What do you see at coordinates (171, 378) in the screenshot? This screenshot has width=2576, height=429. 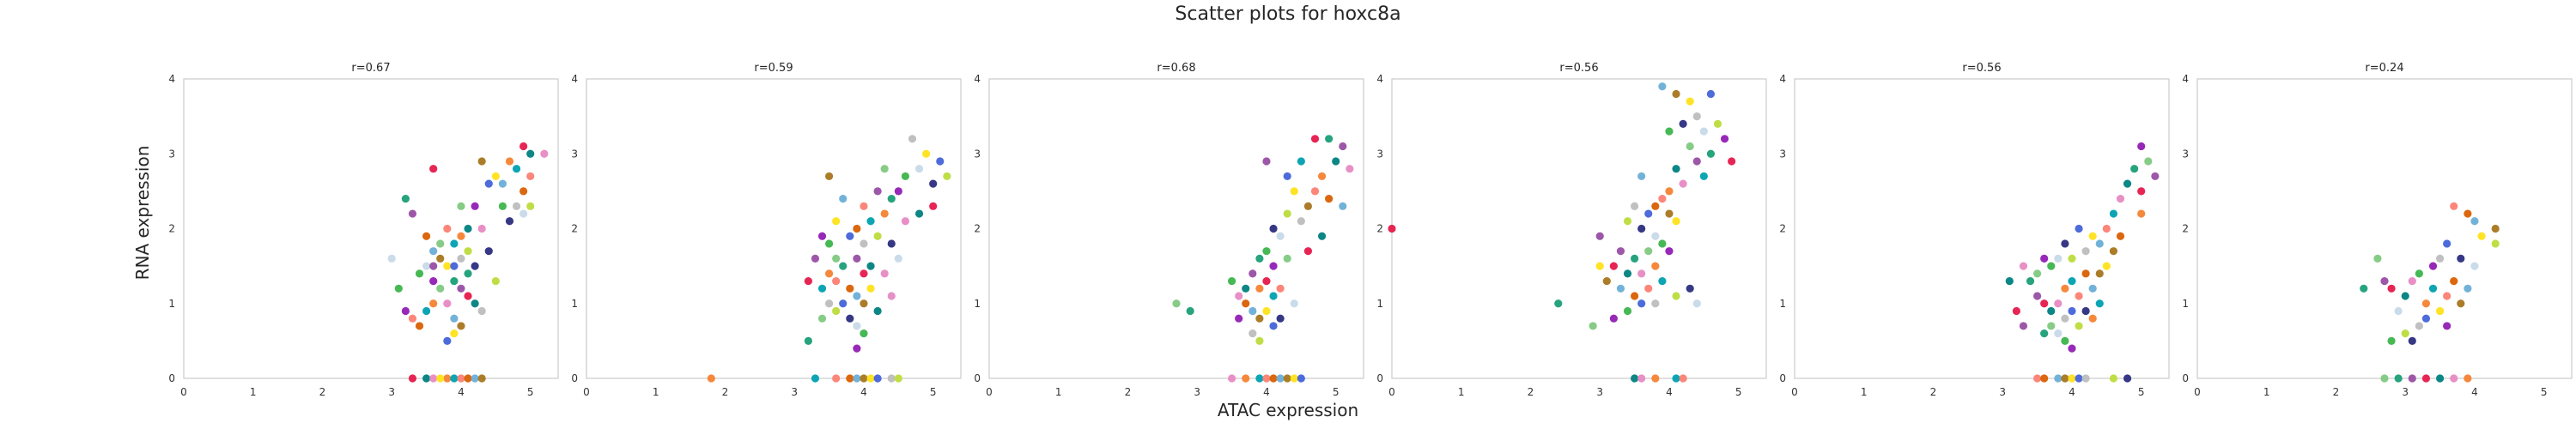 I see `y-tick-label: 0` at bounding box center [171, 378].